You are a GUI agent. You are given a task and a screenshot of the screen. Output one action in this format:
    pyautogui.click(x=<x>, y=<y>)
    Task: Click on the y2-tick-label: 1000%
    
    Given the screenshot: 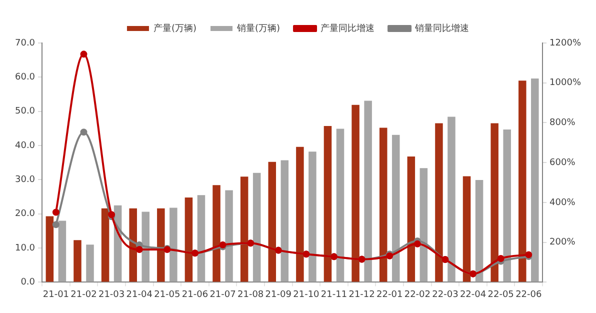 What is the action you would take?
    pyautogui.click(x=566, y=83)
    